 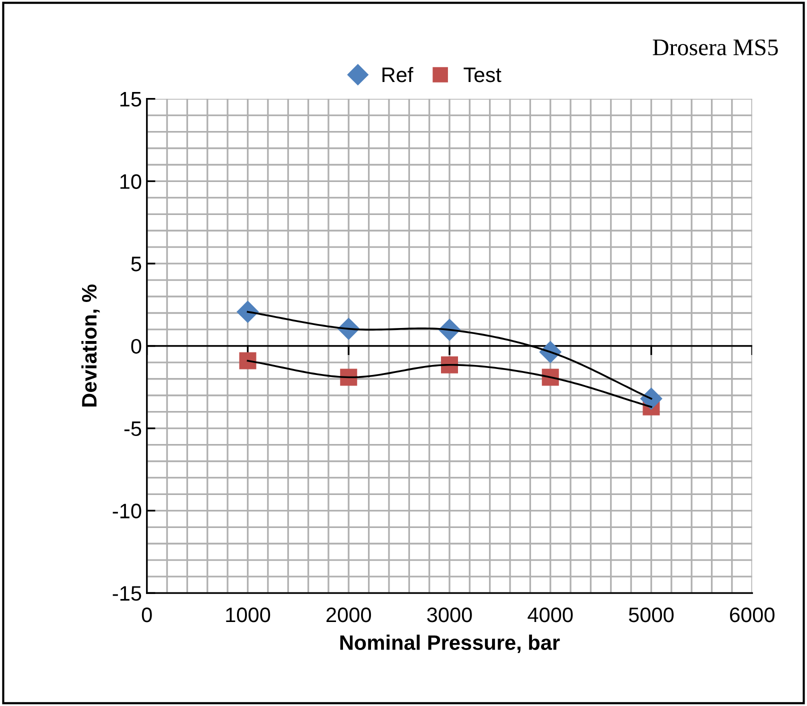 What do you see at coordinates (131, 181) in the screenshot?
I see `y-tick-label: 10` at bounding box center [131, 181].